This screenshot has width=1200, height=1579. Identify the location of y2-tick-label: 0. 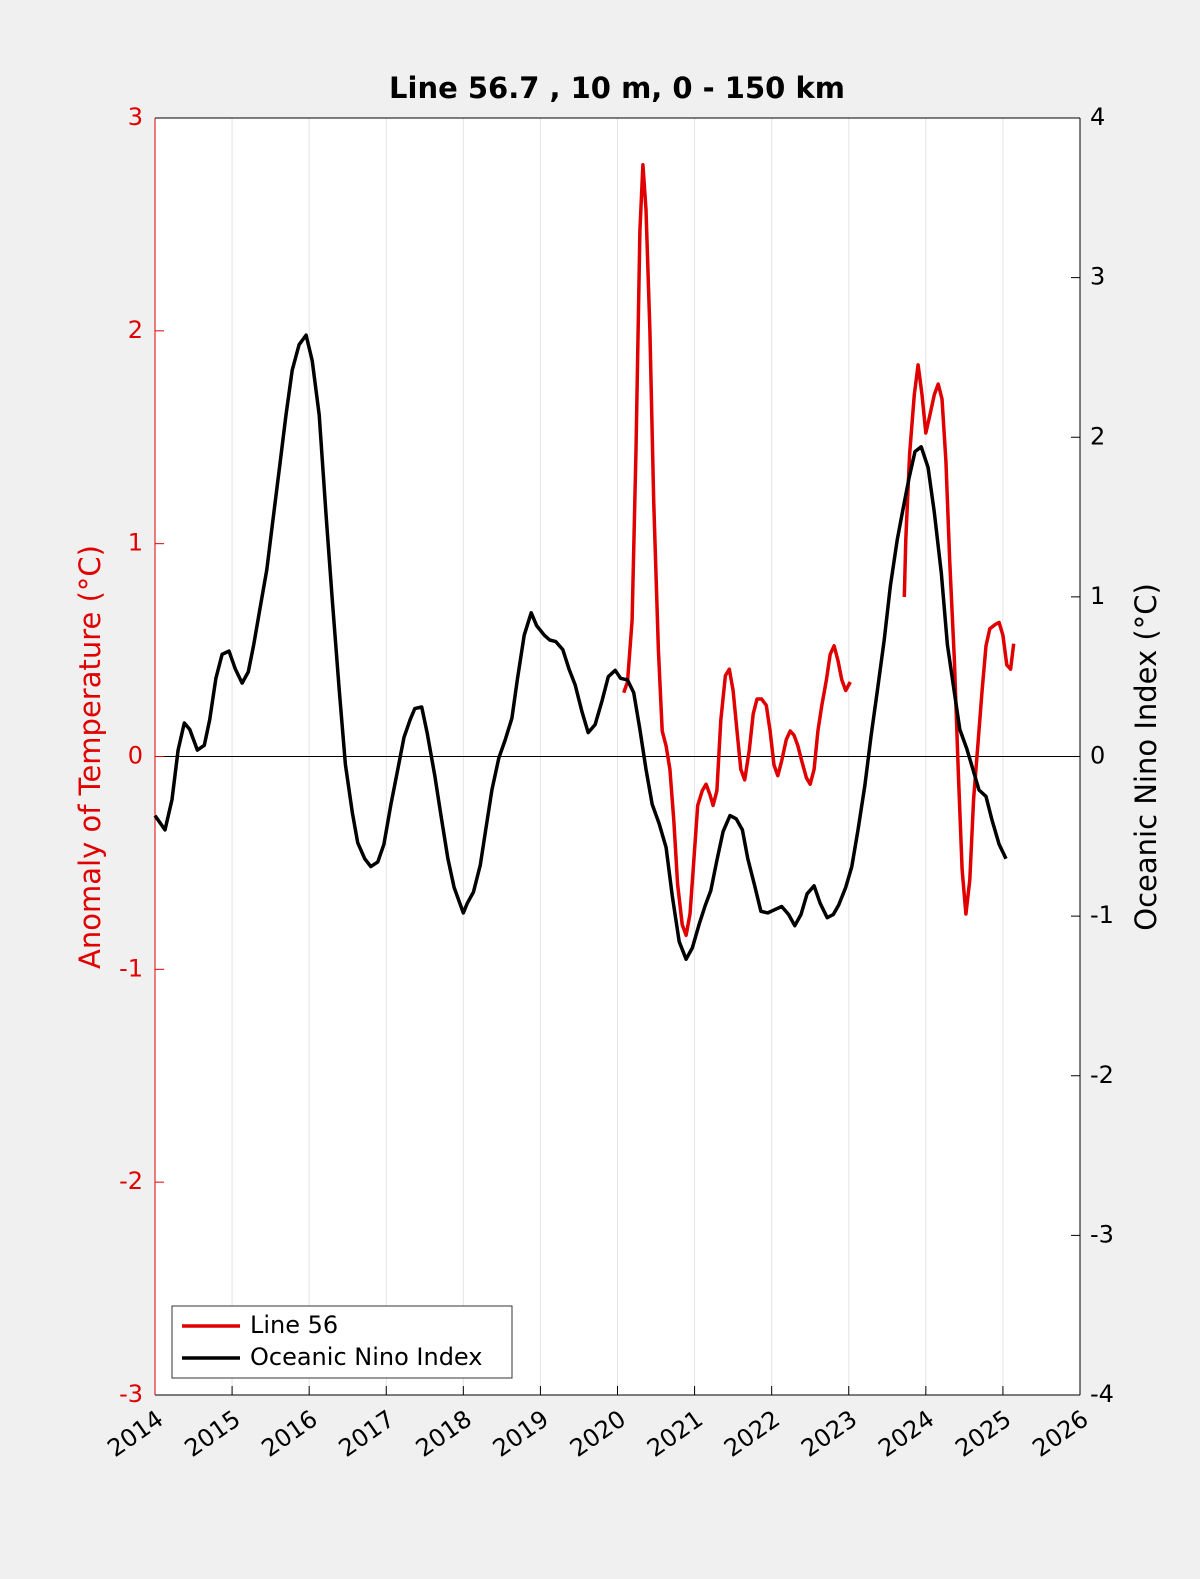
(1097, 756).